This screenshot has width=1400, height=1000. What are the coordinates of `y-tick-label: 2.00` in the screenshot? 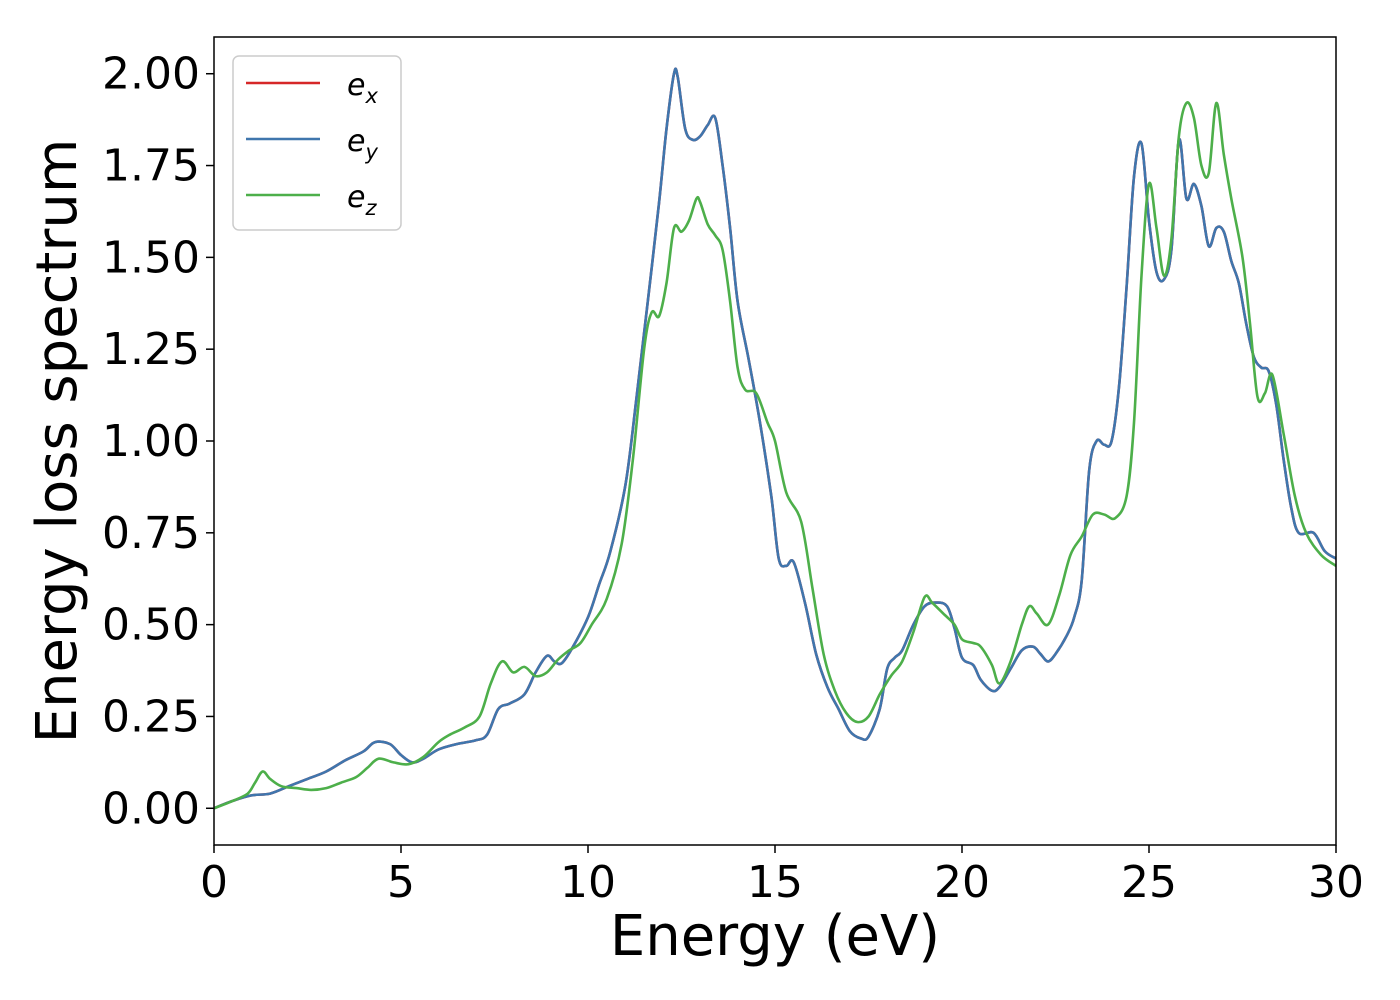 It's located at (151, 74).